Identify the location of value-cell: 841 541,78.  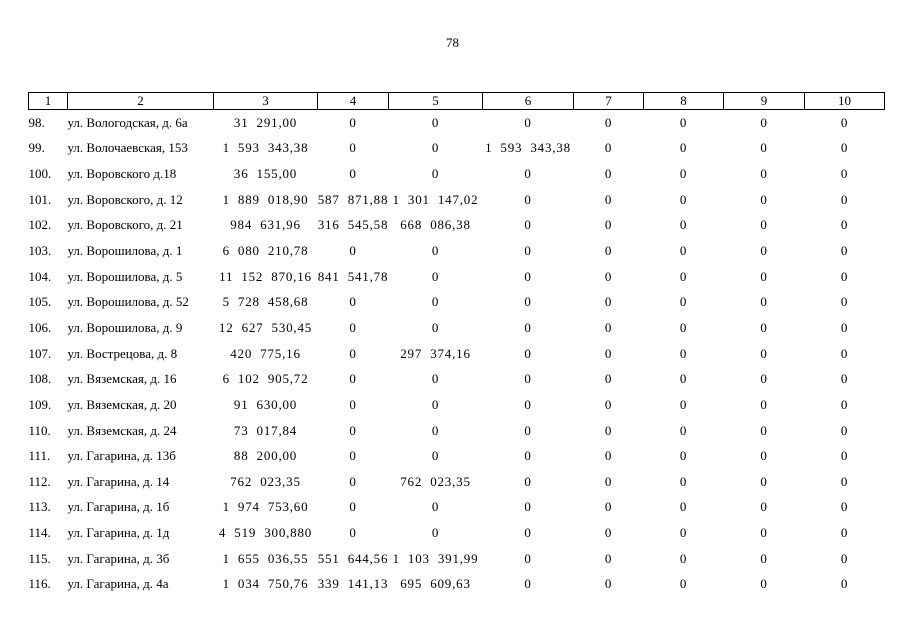
(353, 276).